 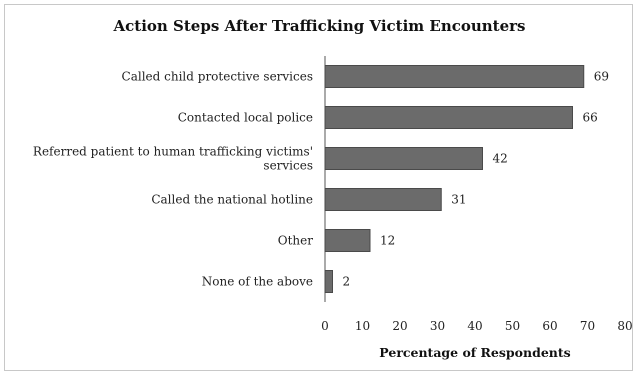 I want to click on category-label: None of the above, so click(x=257, y=282).